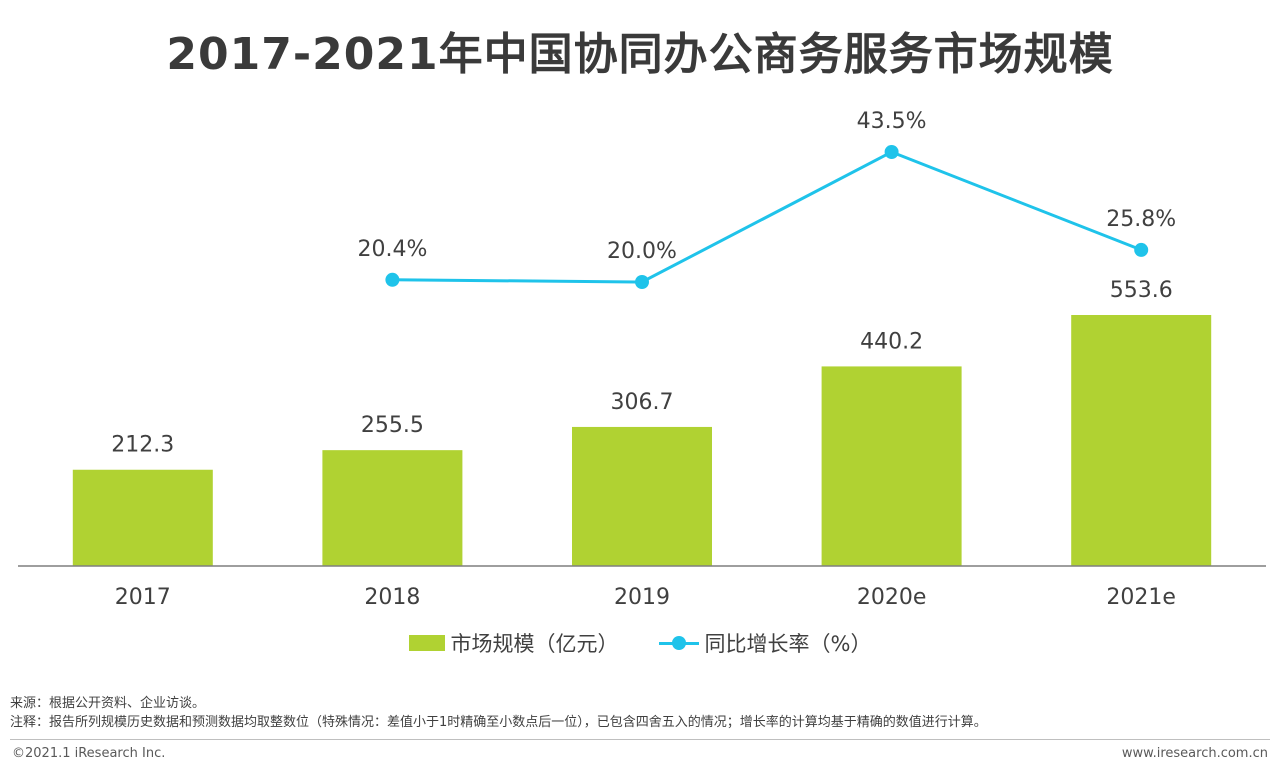  What do you see at coordinates (642, 402) in the screenshot?
I see `bar-value-label: 306.7` at bounding box center [642, 402].